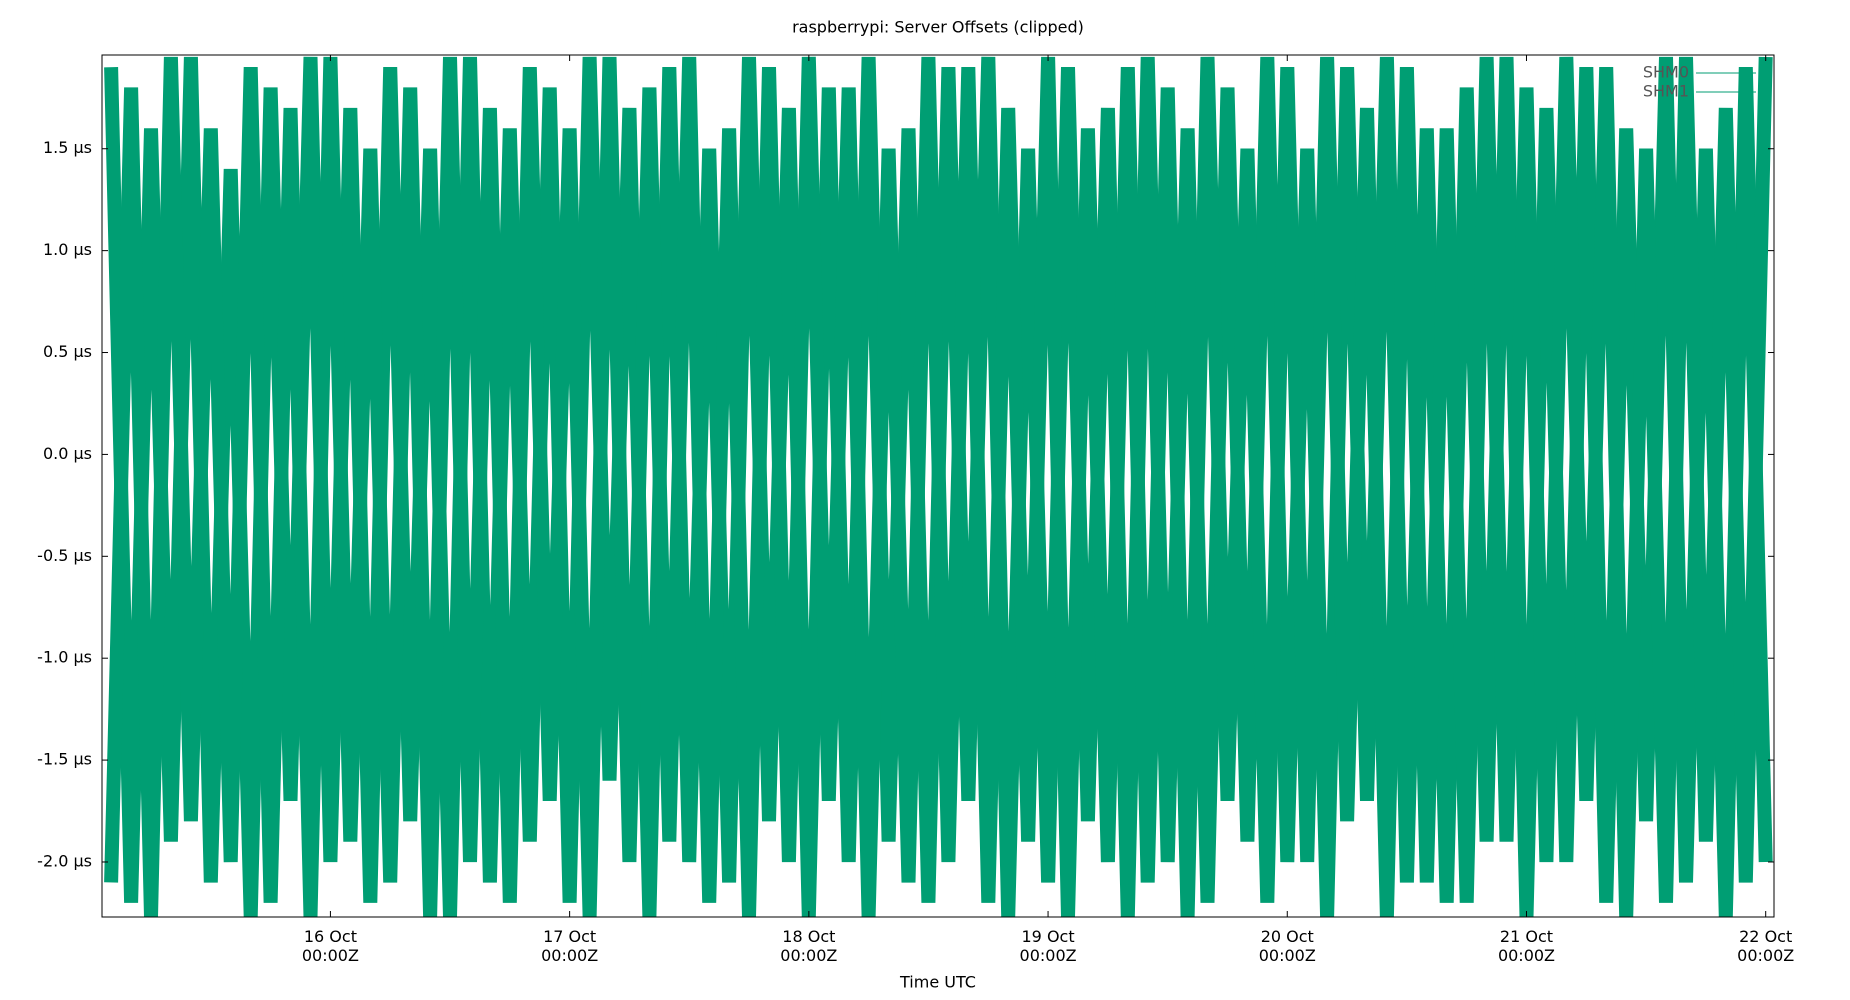 Image resolution: width=1850 pixels, height=1000 pixels. I want to click on y-tick-label: -2.0 μs, so click(64, 860).